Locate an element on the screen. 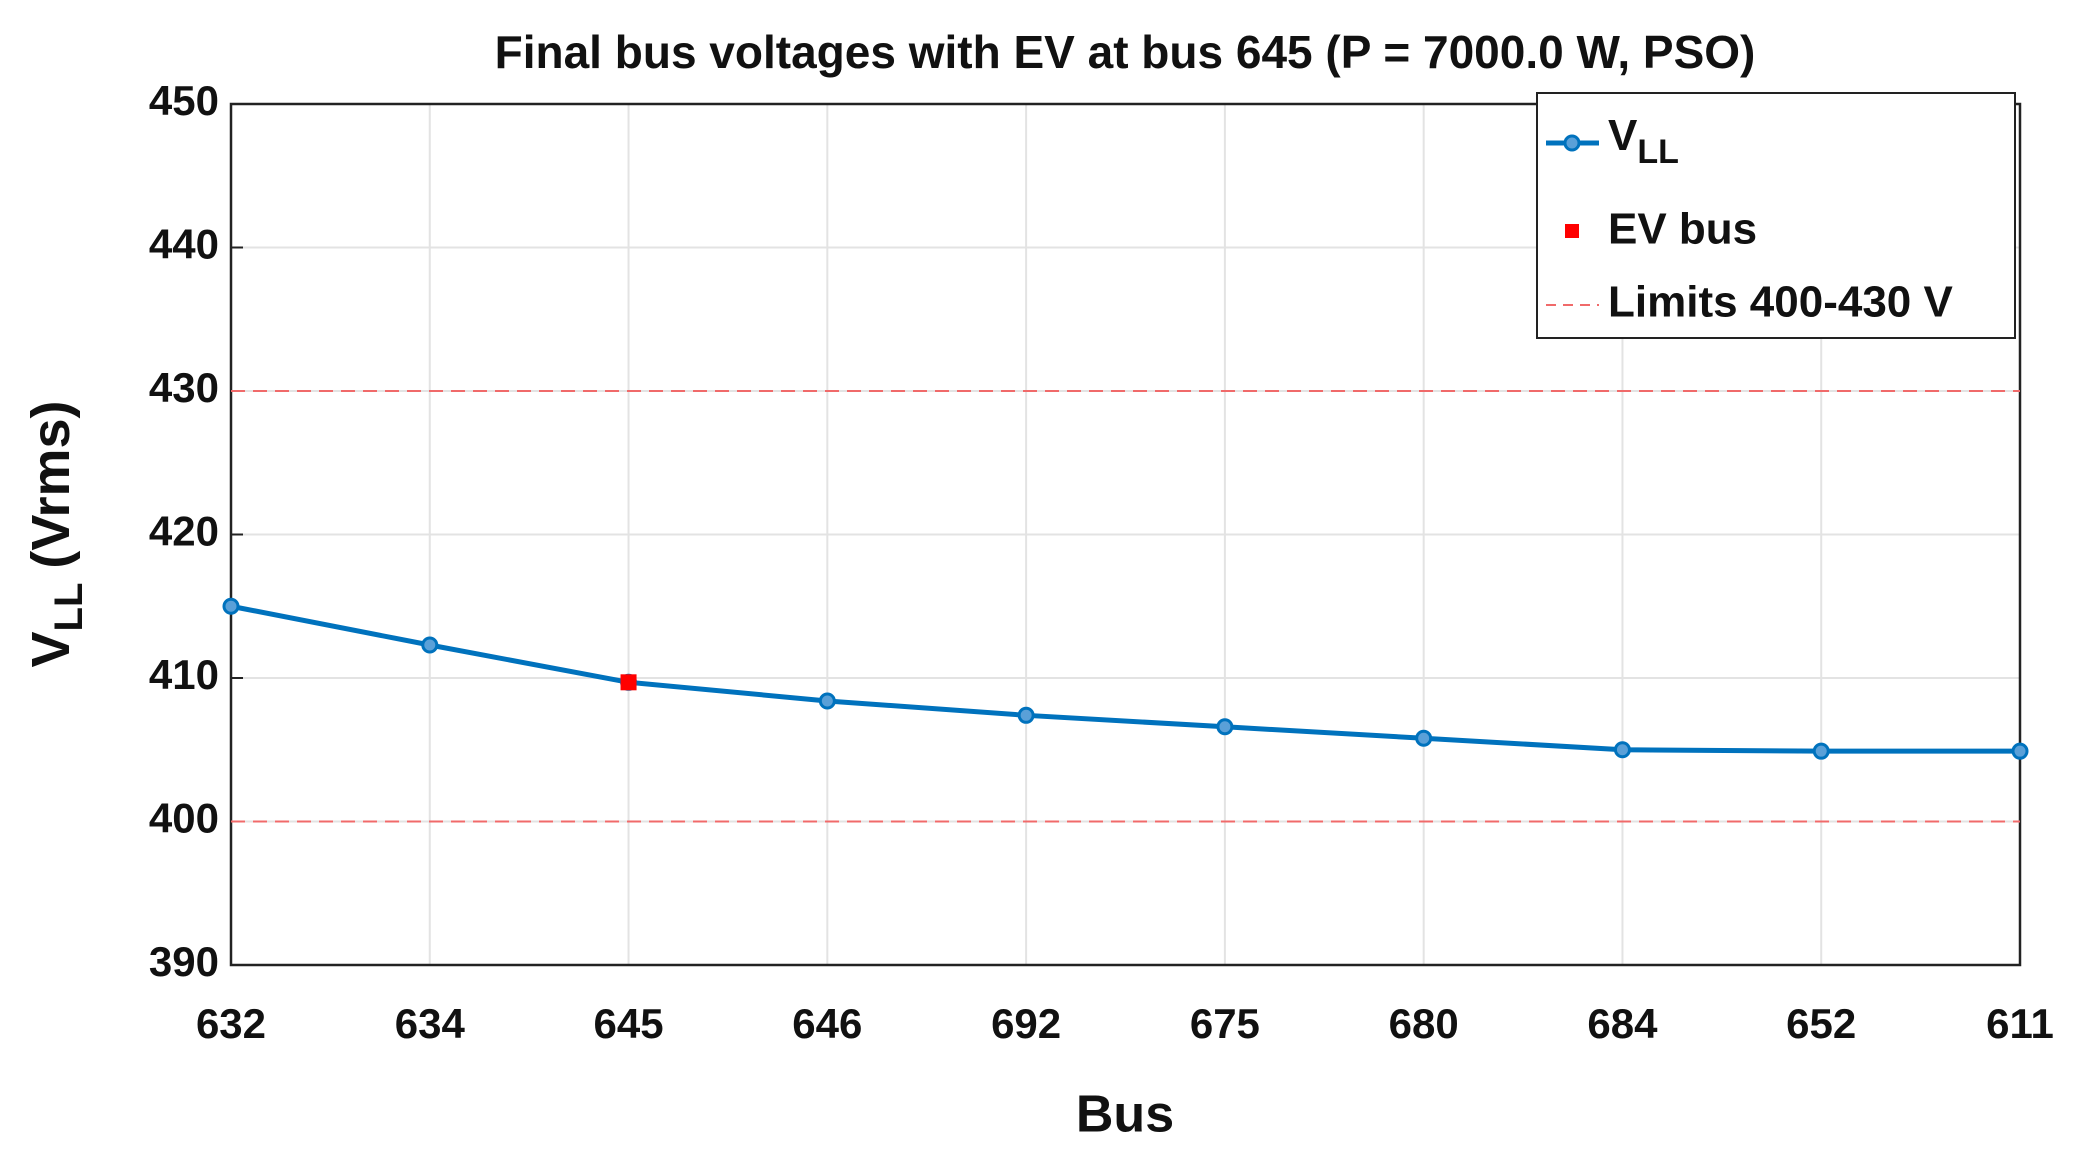 The height and width of the screenshot is (1160, 2081). x-tick-label: 652 is located at coordinates (1821, 1023).